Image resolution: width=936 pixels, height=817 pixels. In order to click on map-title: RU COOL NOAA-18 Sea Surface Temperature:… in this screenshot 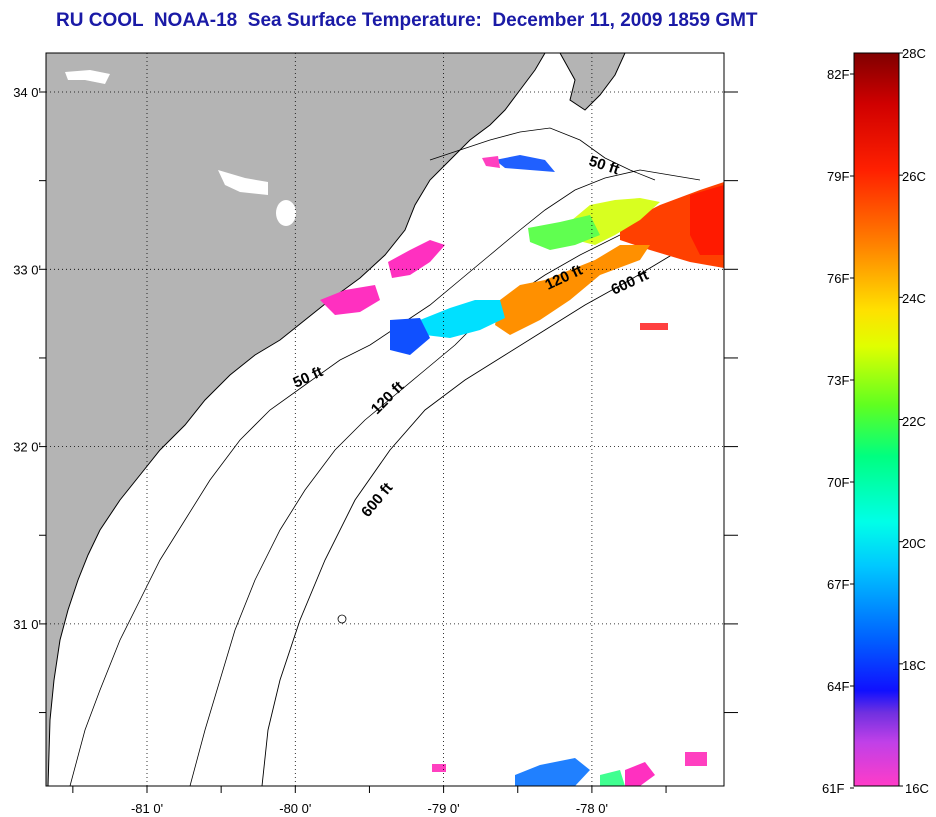, I will do `click(407, 20)`.